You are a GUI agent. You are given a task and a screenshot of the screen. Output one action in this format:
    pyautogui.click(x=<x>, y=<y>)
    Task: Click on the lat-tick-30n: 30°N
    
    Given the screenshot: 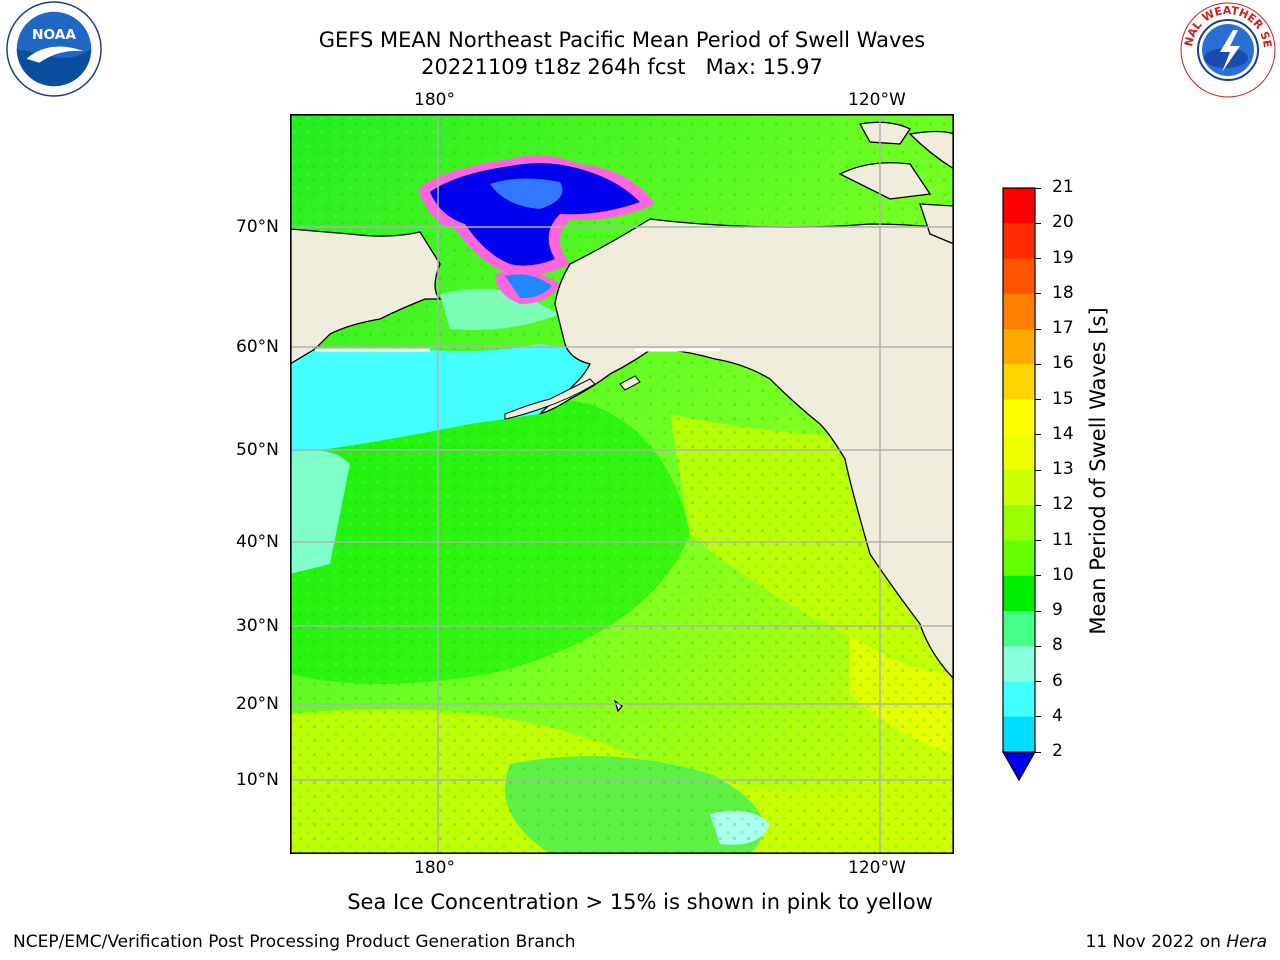 What is the action you would take?
    pyautogui.click(x=257, y=626)
    